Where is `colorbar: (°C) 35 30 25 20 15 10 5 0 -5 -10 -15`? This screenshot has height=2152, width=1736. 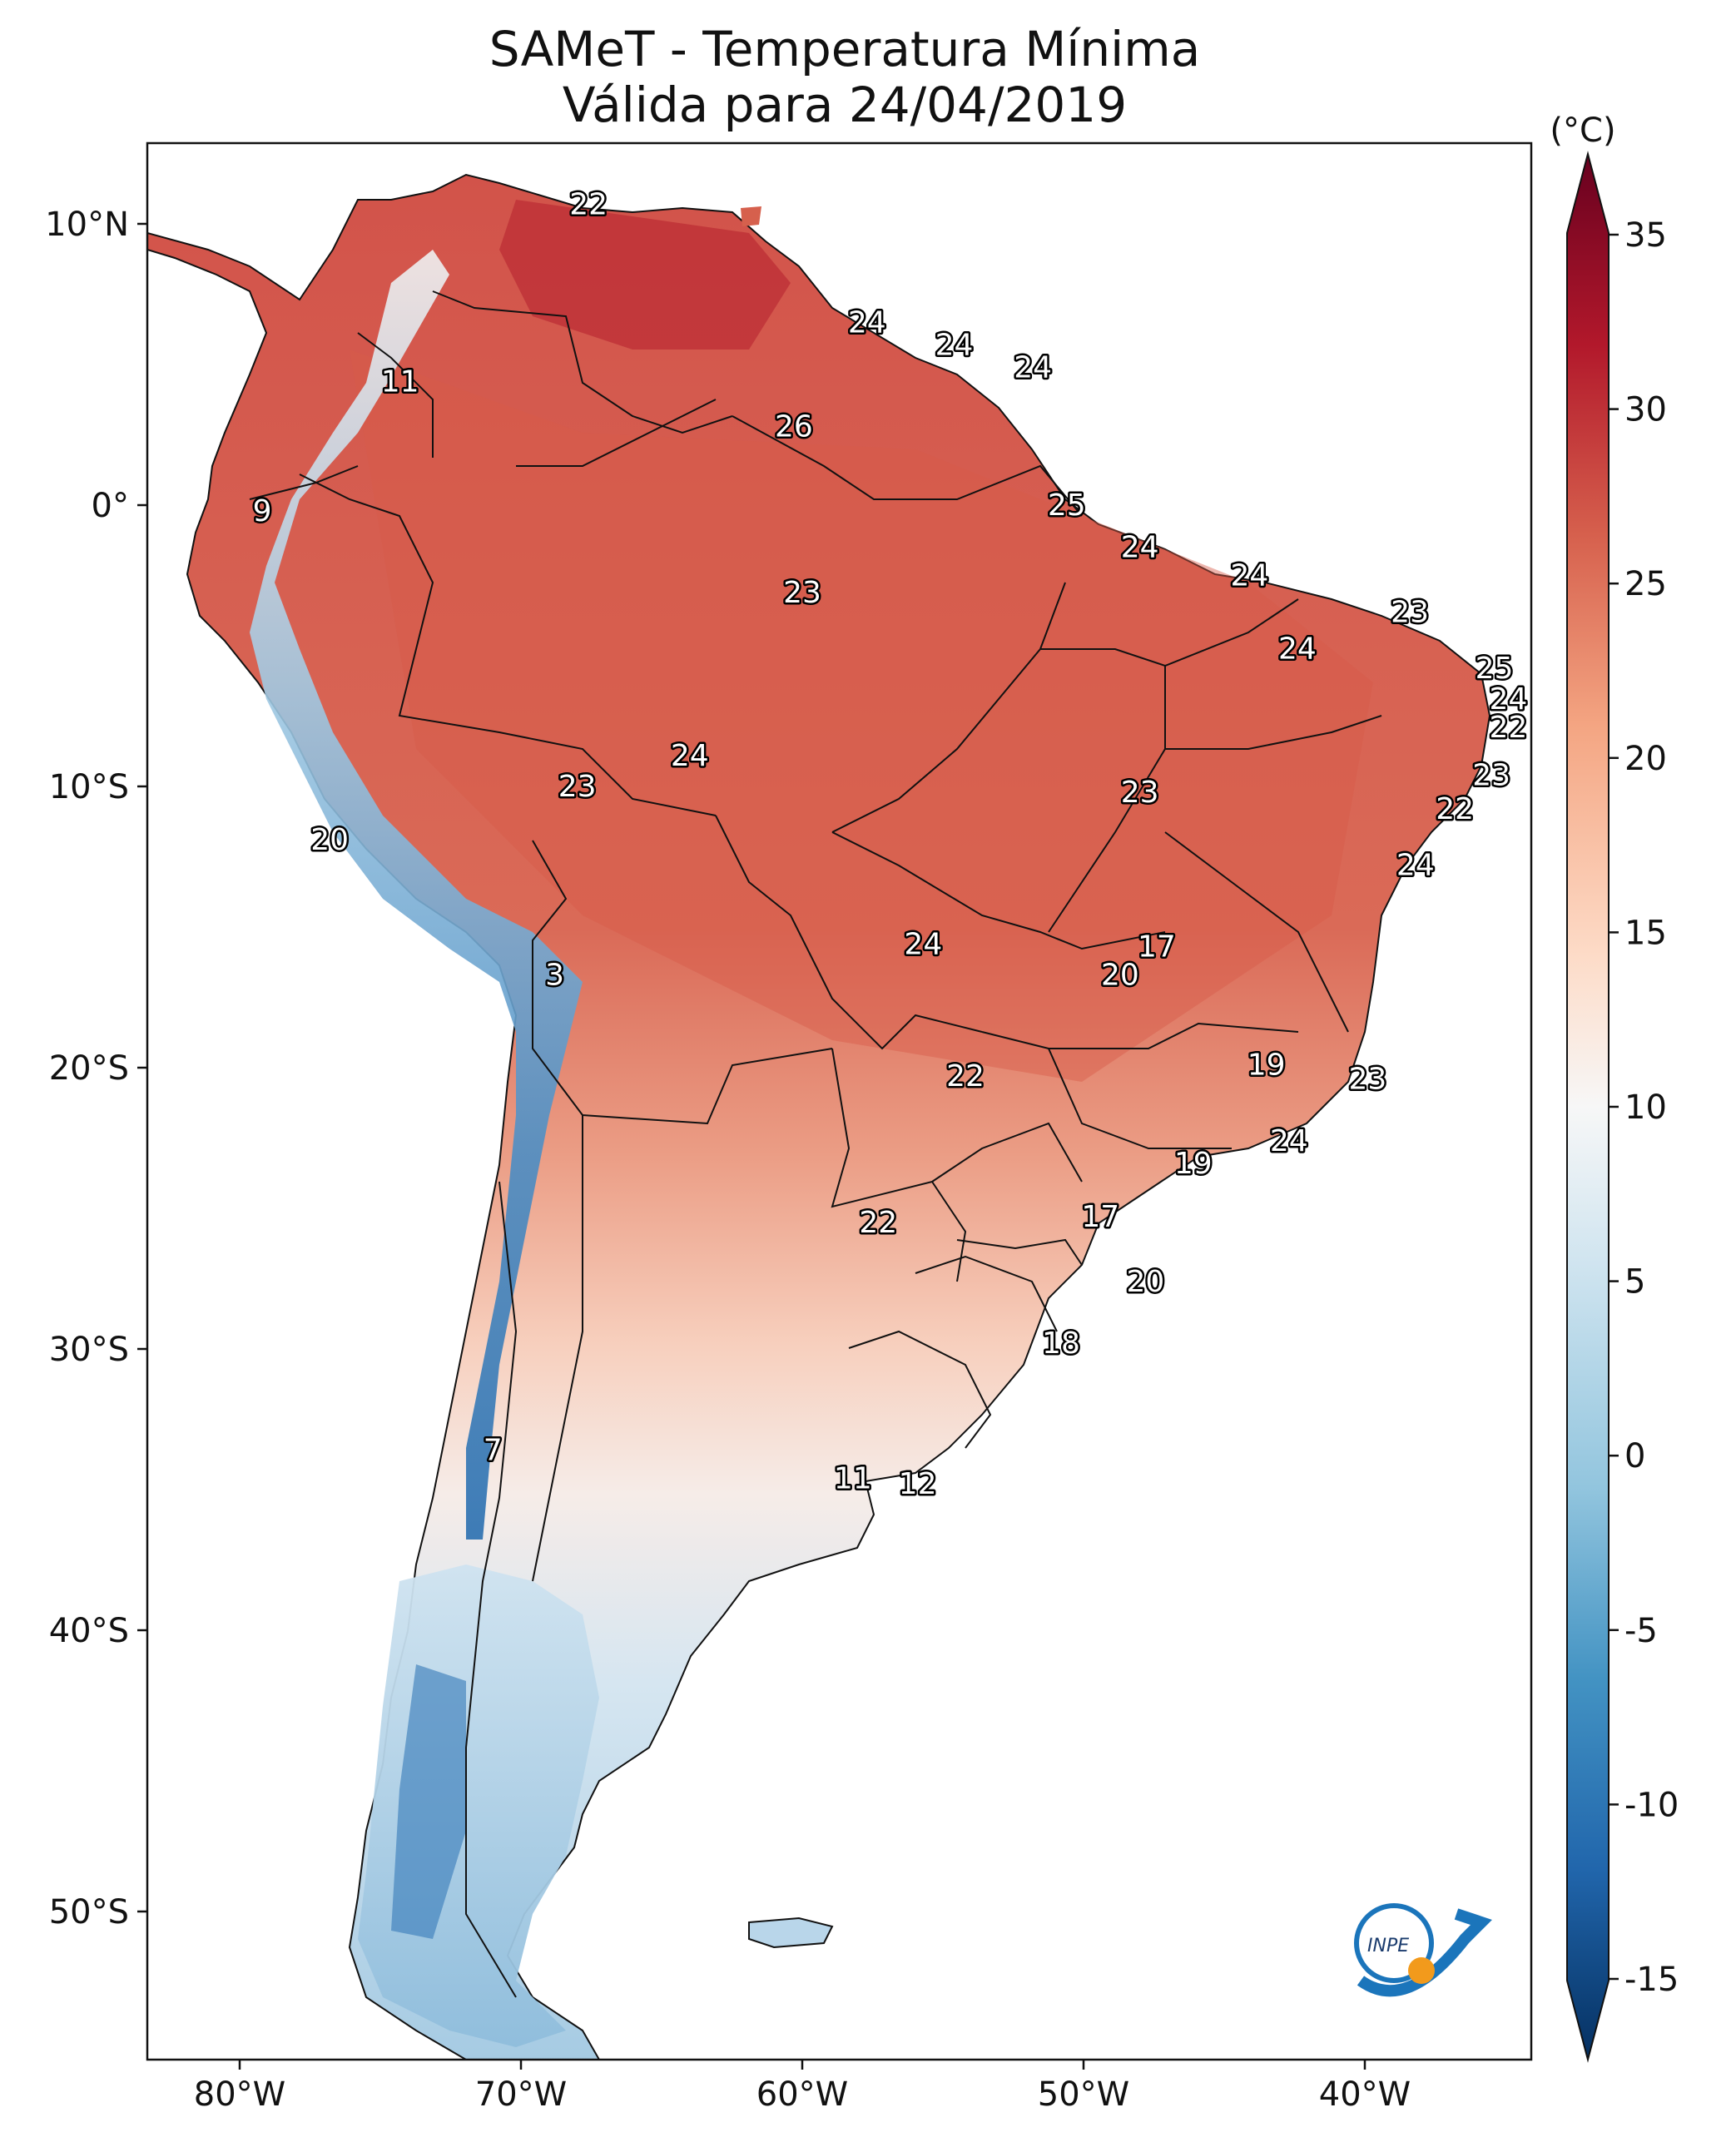
colorbar: (°C) 35 30 25 20 15 10 5 0 -5 -10 -15 is located at coordinates (1615, 1087).